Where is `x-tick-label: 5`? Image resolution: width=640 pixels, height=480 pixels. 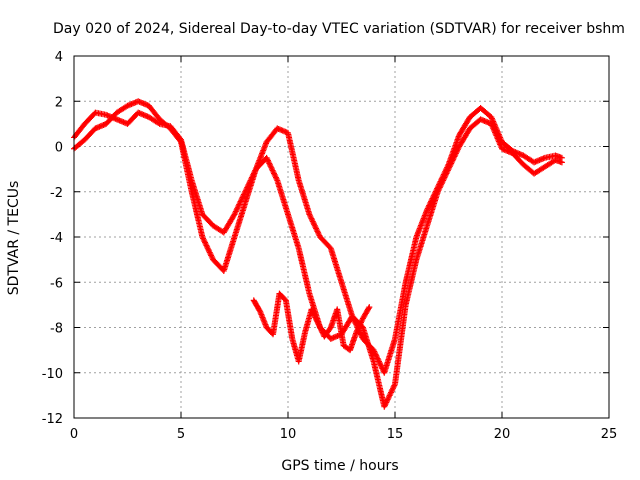
x-tick-label: 5 is located at coordinates (181, 434).